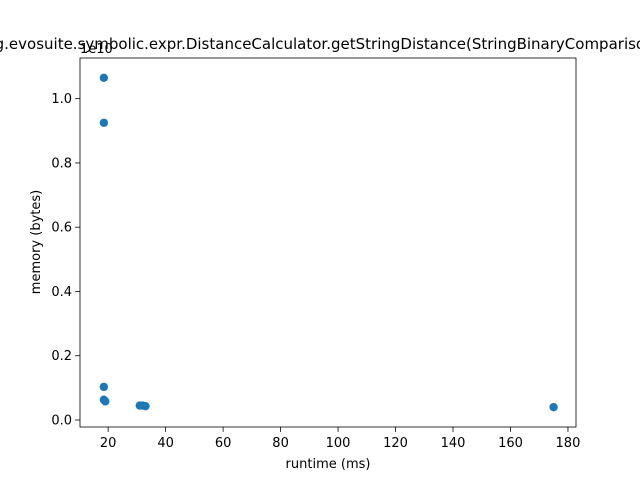  I want to click on y-axis-offset-label: 1e10, so click(96, 49).